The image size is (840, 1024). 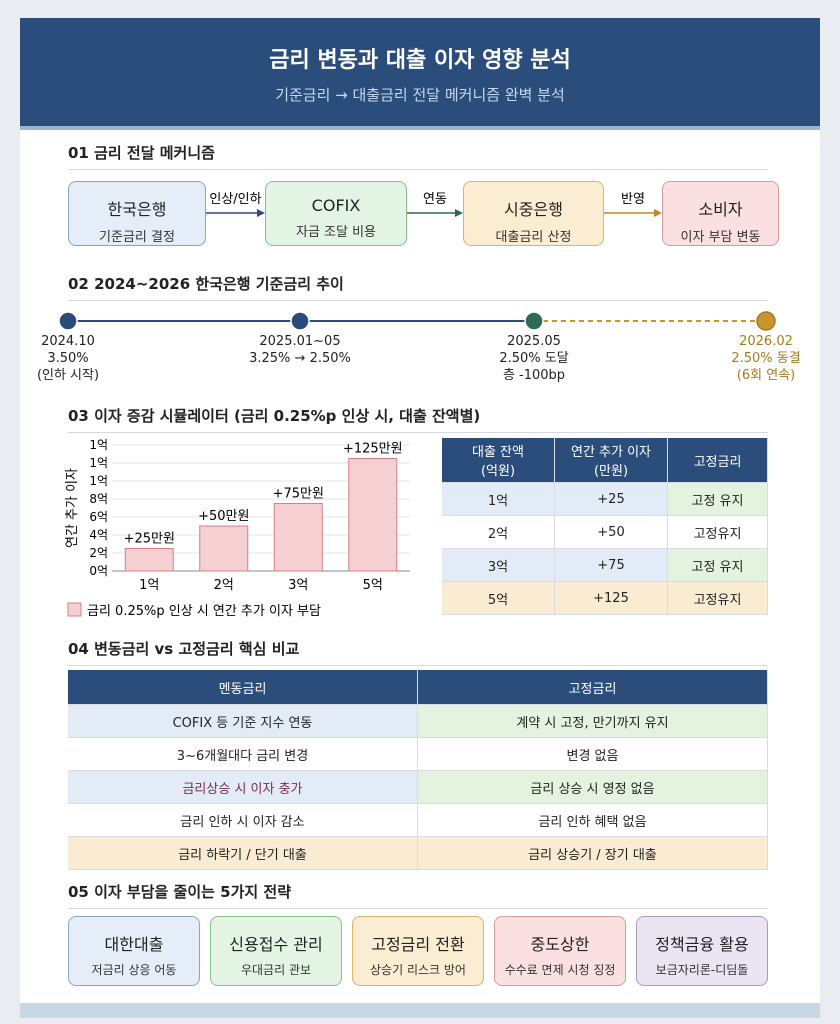 I want to click on subtitle: 기준금리 → 대출금리 전달 메커니즘 완벽 분석, so click(x=420, y=95).